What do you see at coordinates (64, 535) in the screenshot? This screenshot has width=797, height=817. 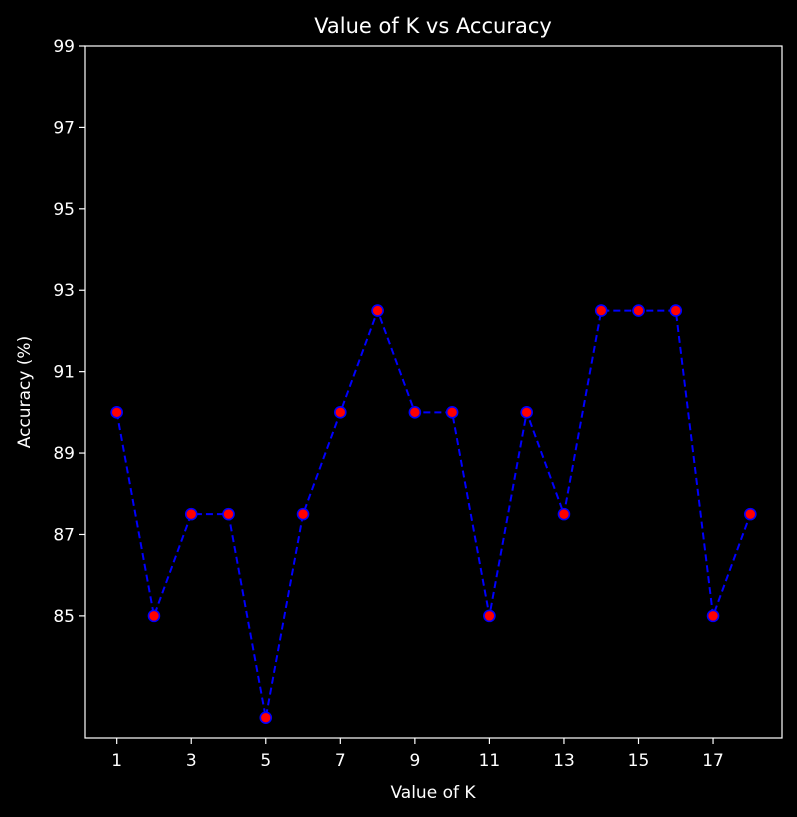 I see `y-tick-label: 87` at bounding box center [64, 535].